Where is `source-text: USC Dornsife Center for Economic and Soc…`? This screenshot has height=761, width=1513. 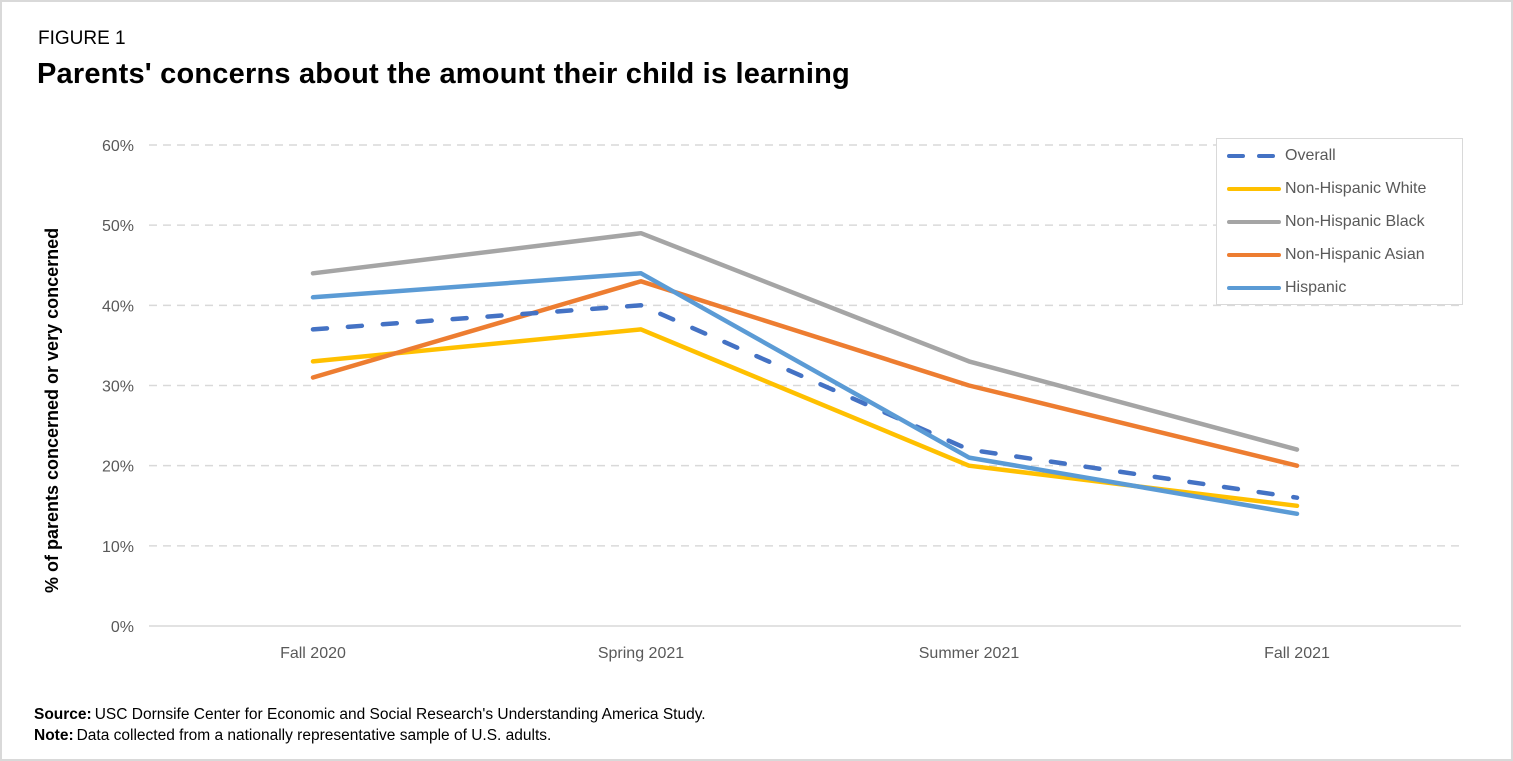 source-text: USC Dornsife Center for Economic and Soc… is located at coordinates (400, 714).